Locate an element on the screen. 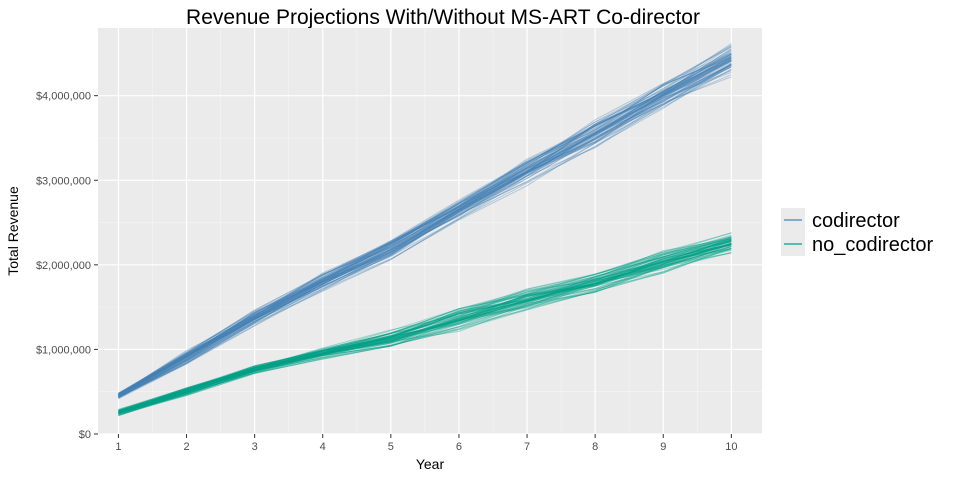 This screenshot has width=960, height=480. legend-label: codirector is located at coordinates (856, 221).